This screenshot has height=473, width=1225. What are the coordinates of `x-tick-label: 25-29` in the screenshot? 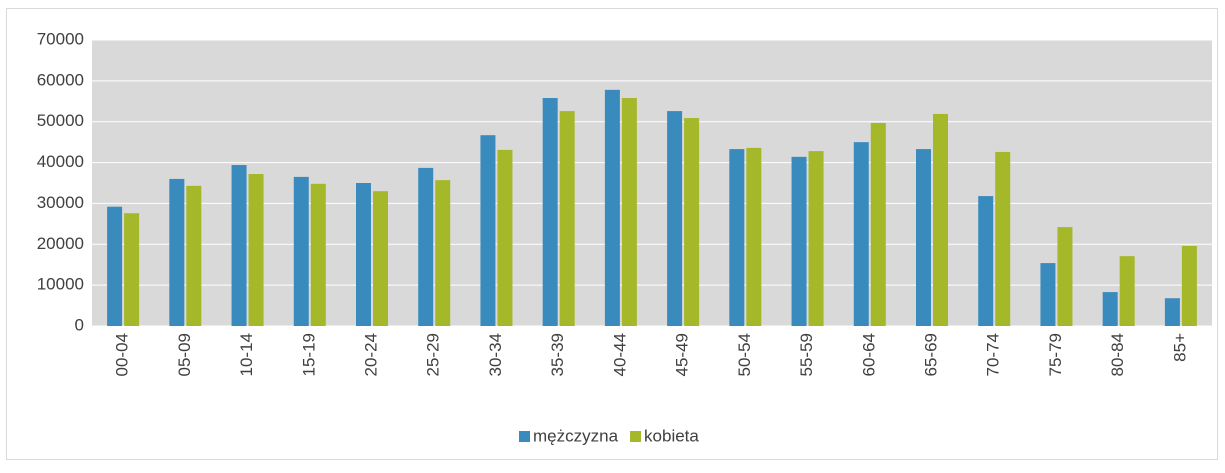 It's located at (433, 354).